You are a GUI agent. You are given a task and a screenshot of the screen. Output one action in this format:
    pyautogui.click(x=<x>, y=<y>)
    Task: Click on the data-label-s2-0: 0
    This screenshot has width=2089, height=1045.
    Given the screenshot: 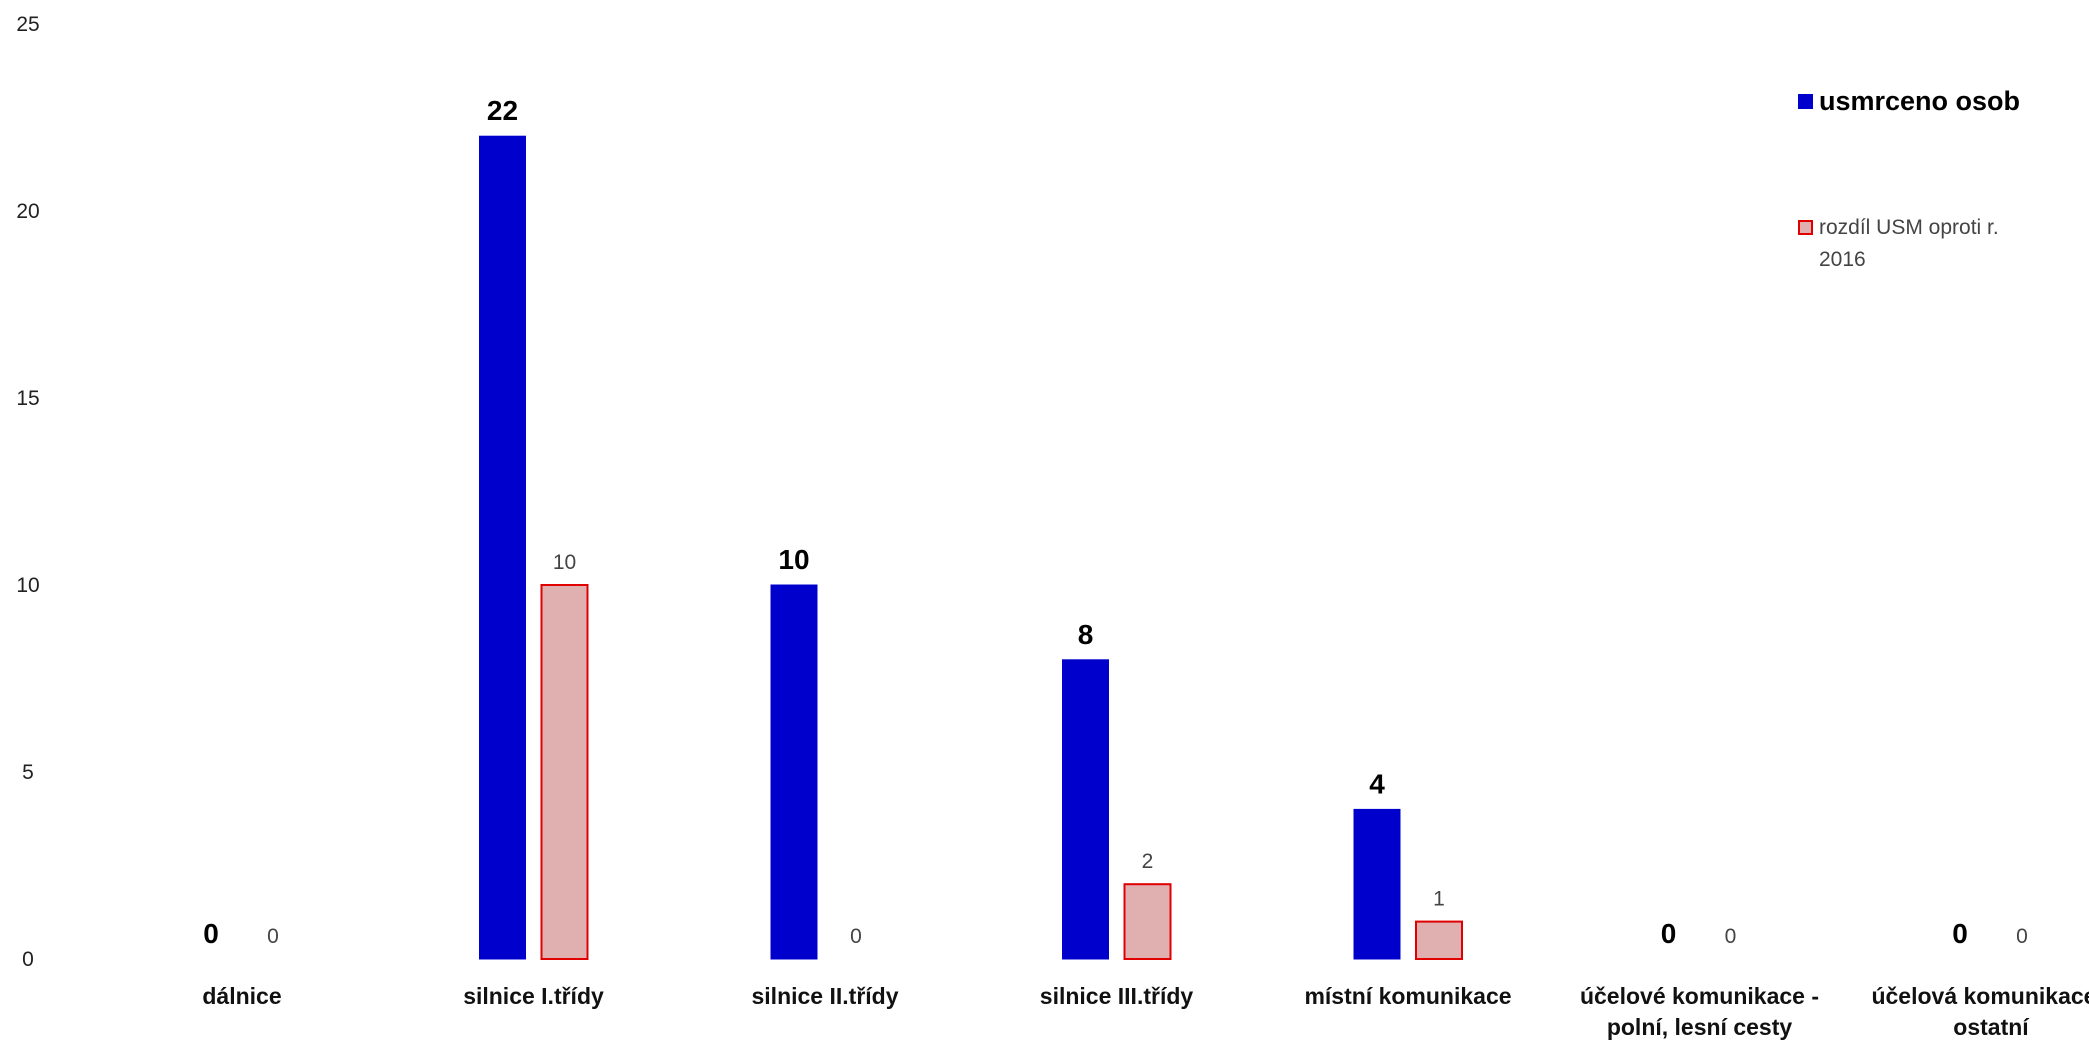 What is the action you would take?
    pyautogui.click(x=273, y=936)
    